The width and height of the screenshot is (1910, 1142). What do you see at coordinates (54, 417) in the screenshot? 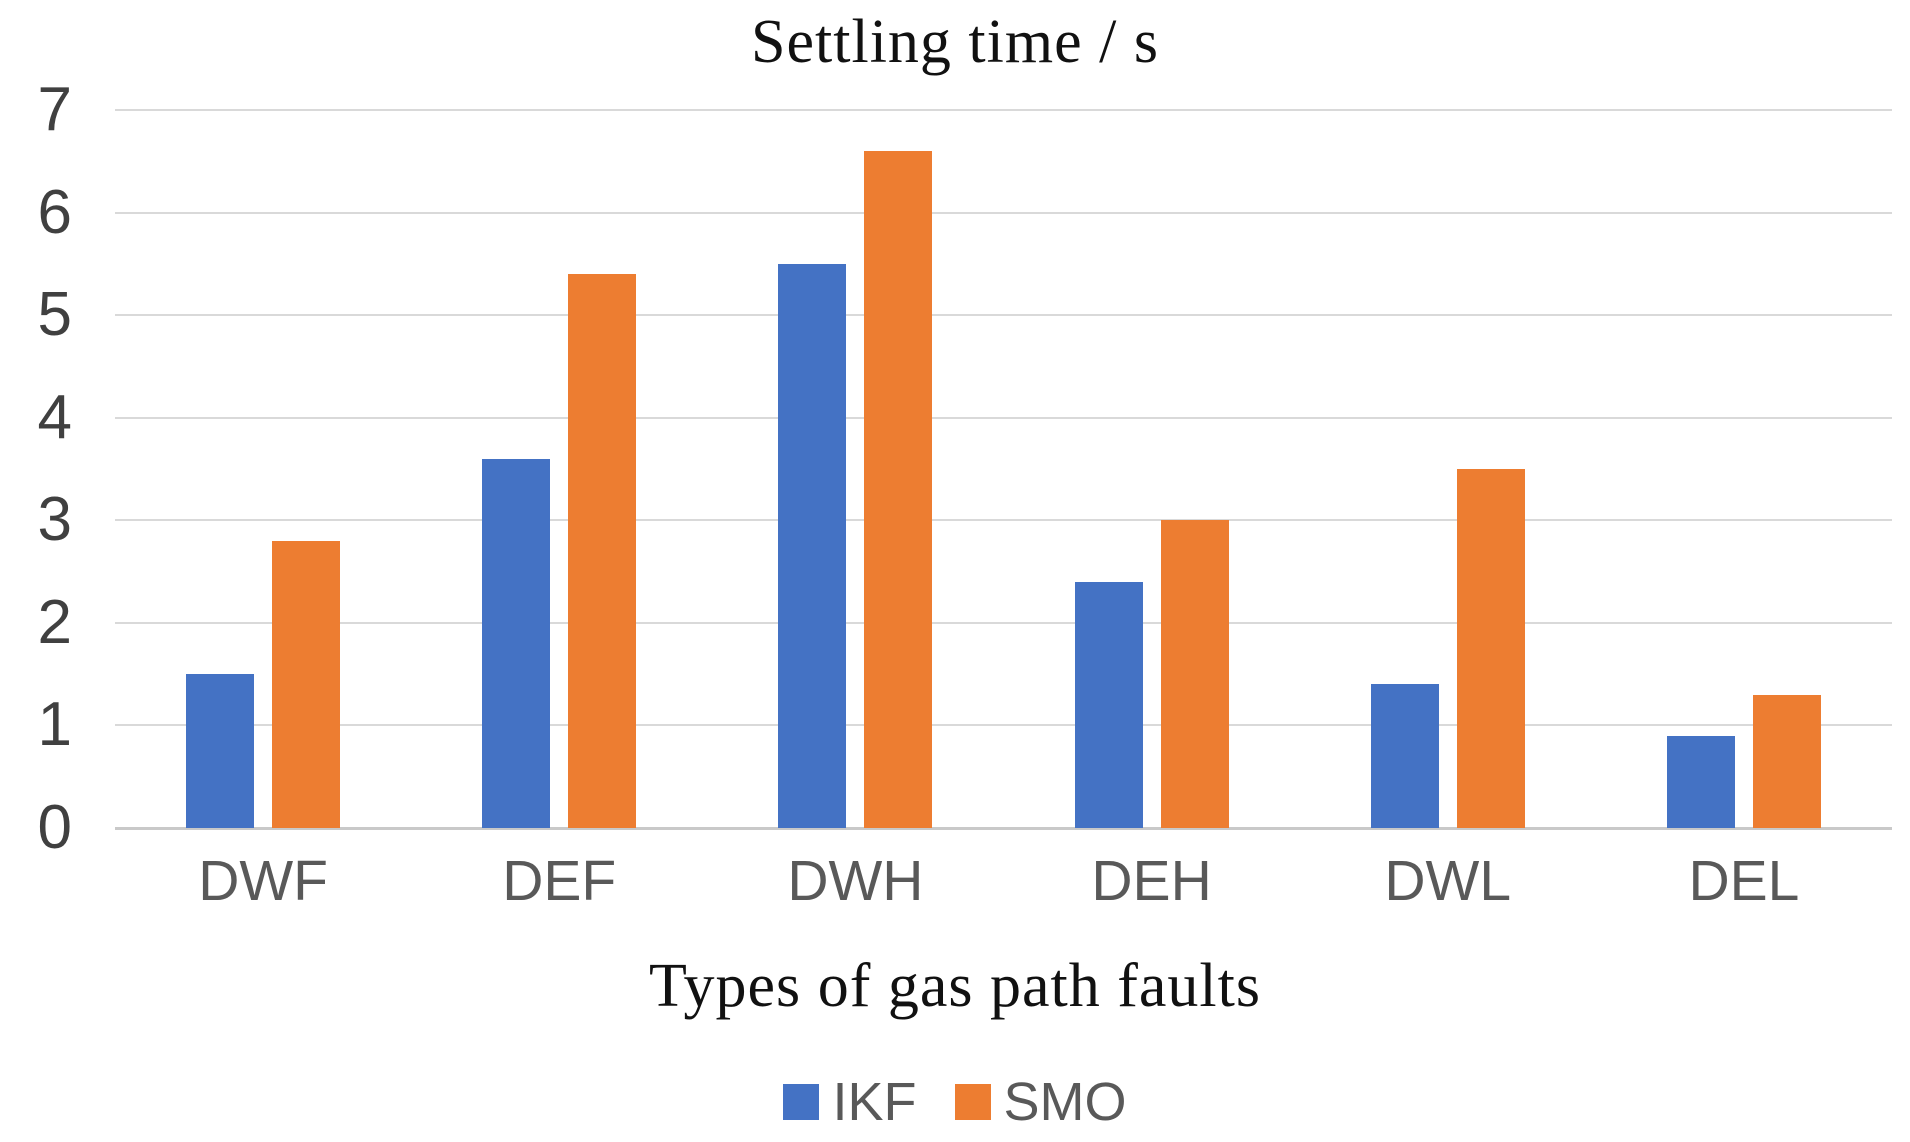
I see `y-tick-label-4: 4` at bounding box center [54, 417].